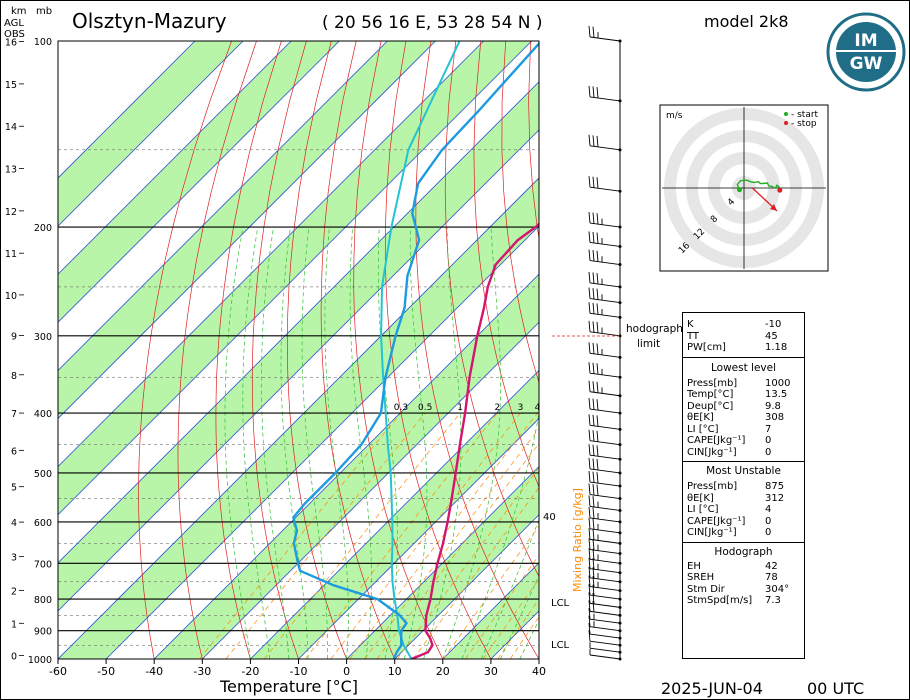  Describe the element at coordinates (805, 115) in the screenshot. I see `hodo-start-label: - start` at that location.